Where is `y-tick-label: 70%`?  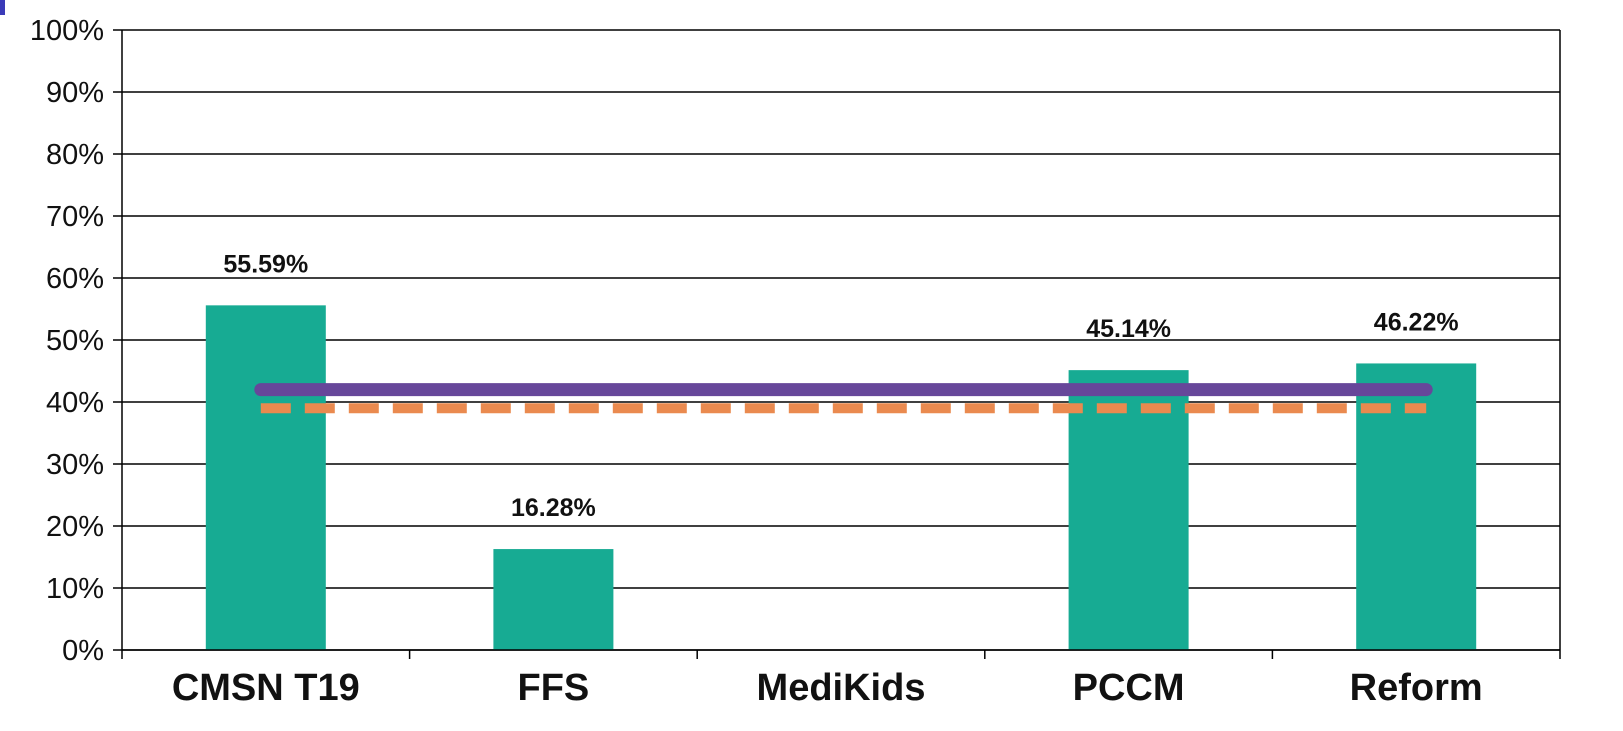
y-tick-label: 70% is located at coordinates (75, 217).